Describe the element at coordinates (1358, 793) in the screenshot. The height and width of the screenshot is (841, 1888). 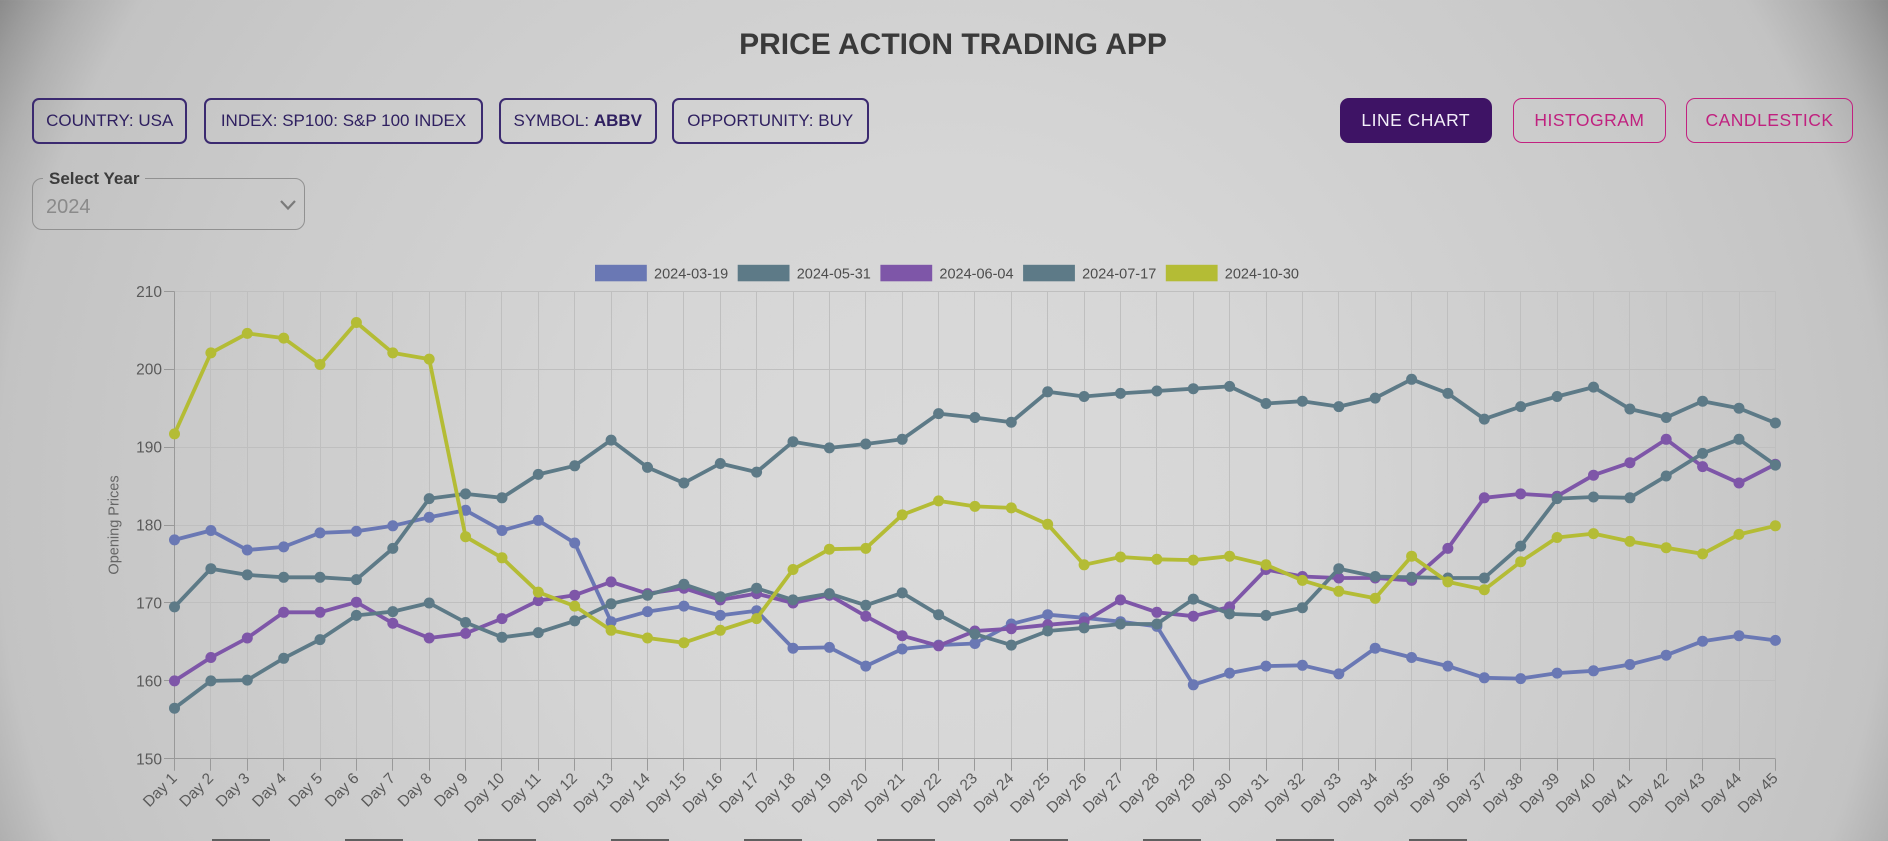
I see `svg-text: Day 34` at that location.